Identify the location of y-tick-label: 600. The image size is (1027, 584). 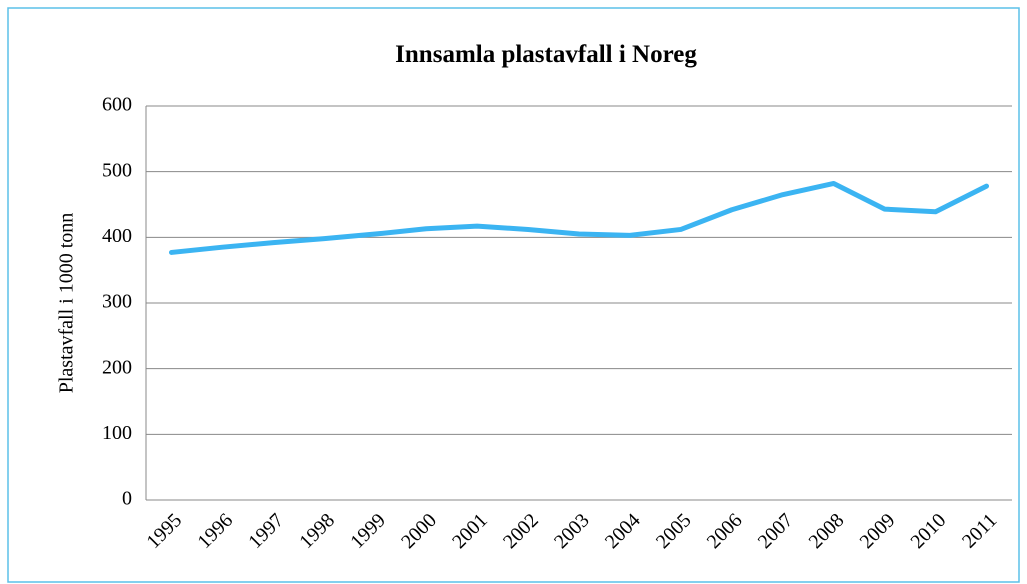
(117, 105).